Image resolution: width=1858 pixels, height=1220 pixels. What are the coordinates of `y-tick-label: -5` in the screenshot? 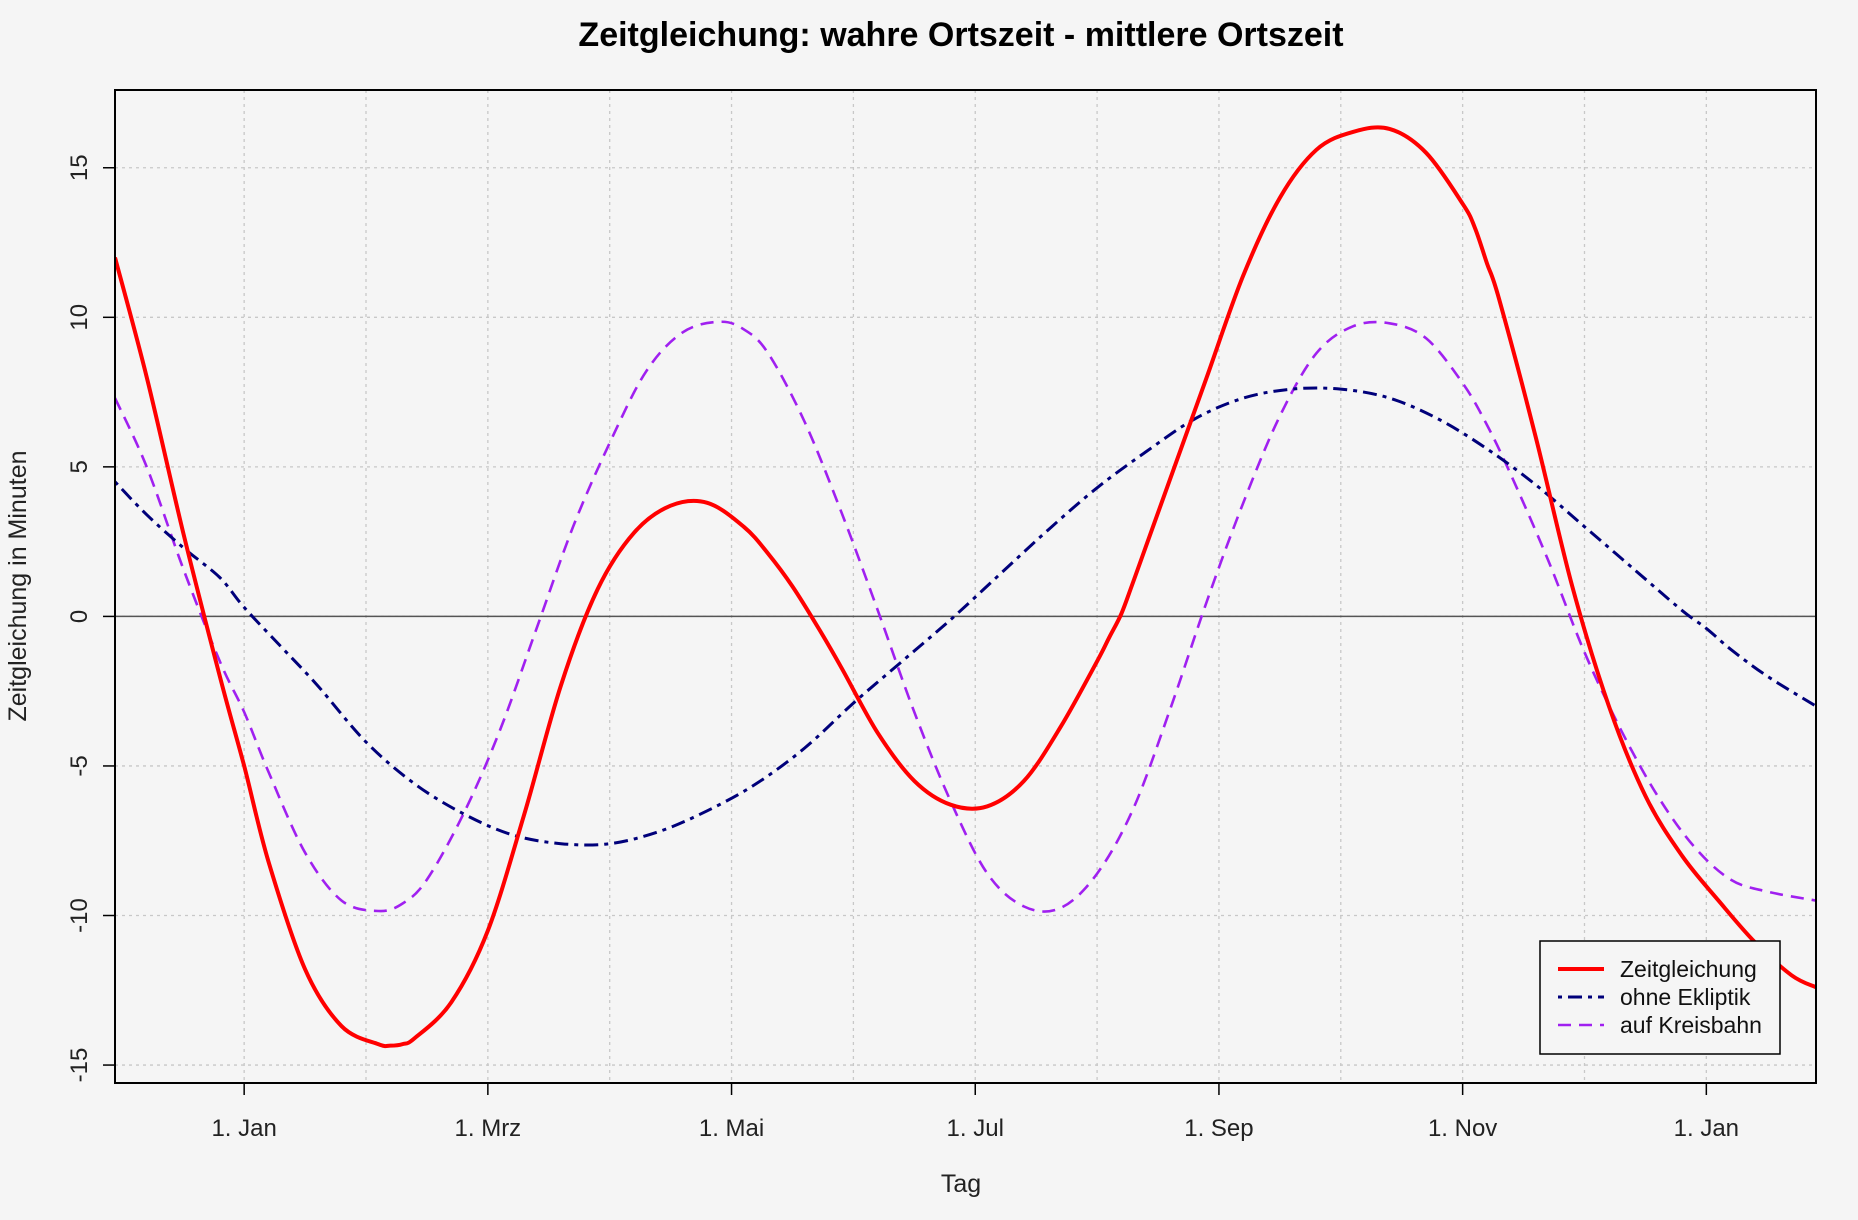 It's located at (79, 765).